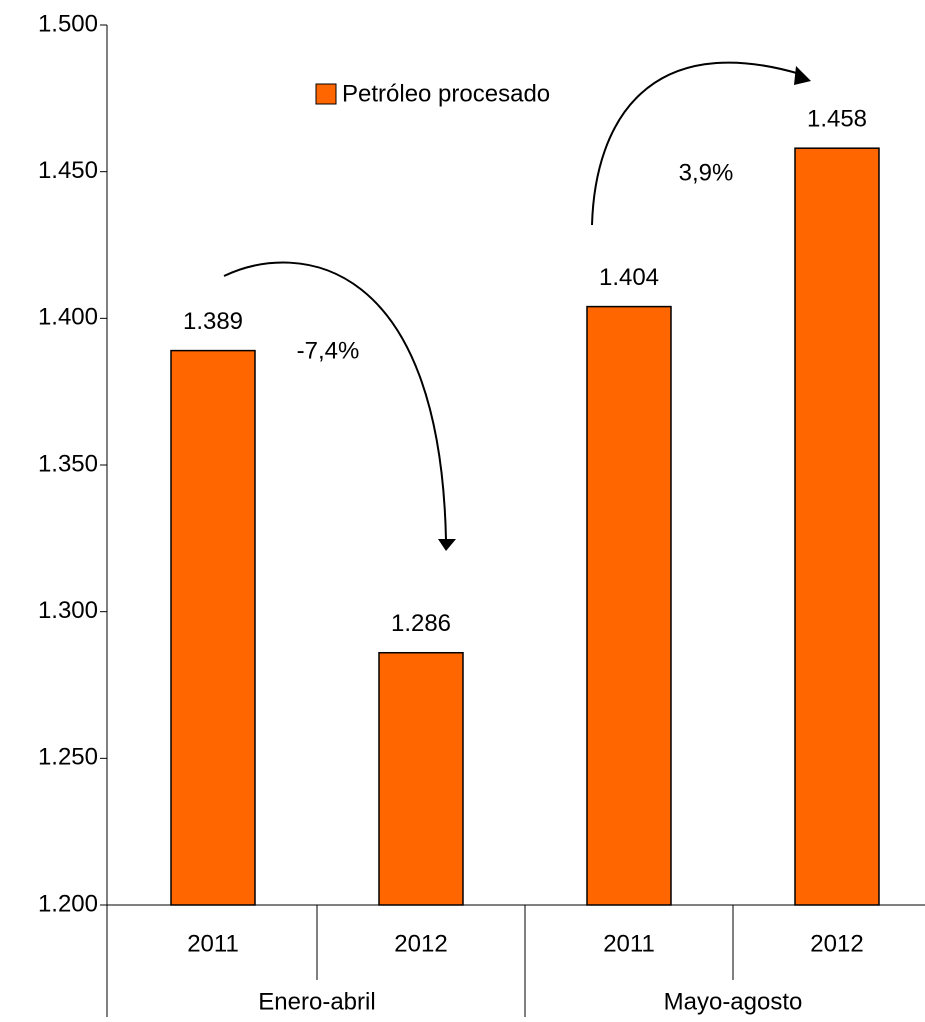  I want to click on y-tick-label: 1.450, so click(68, 170).